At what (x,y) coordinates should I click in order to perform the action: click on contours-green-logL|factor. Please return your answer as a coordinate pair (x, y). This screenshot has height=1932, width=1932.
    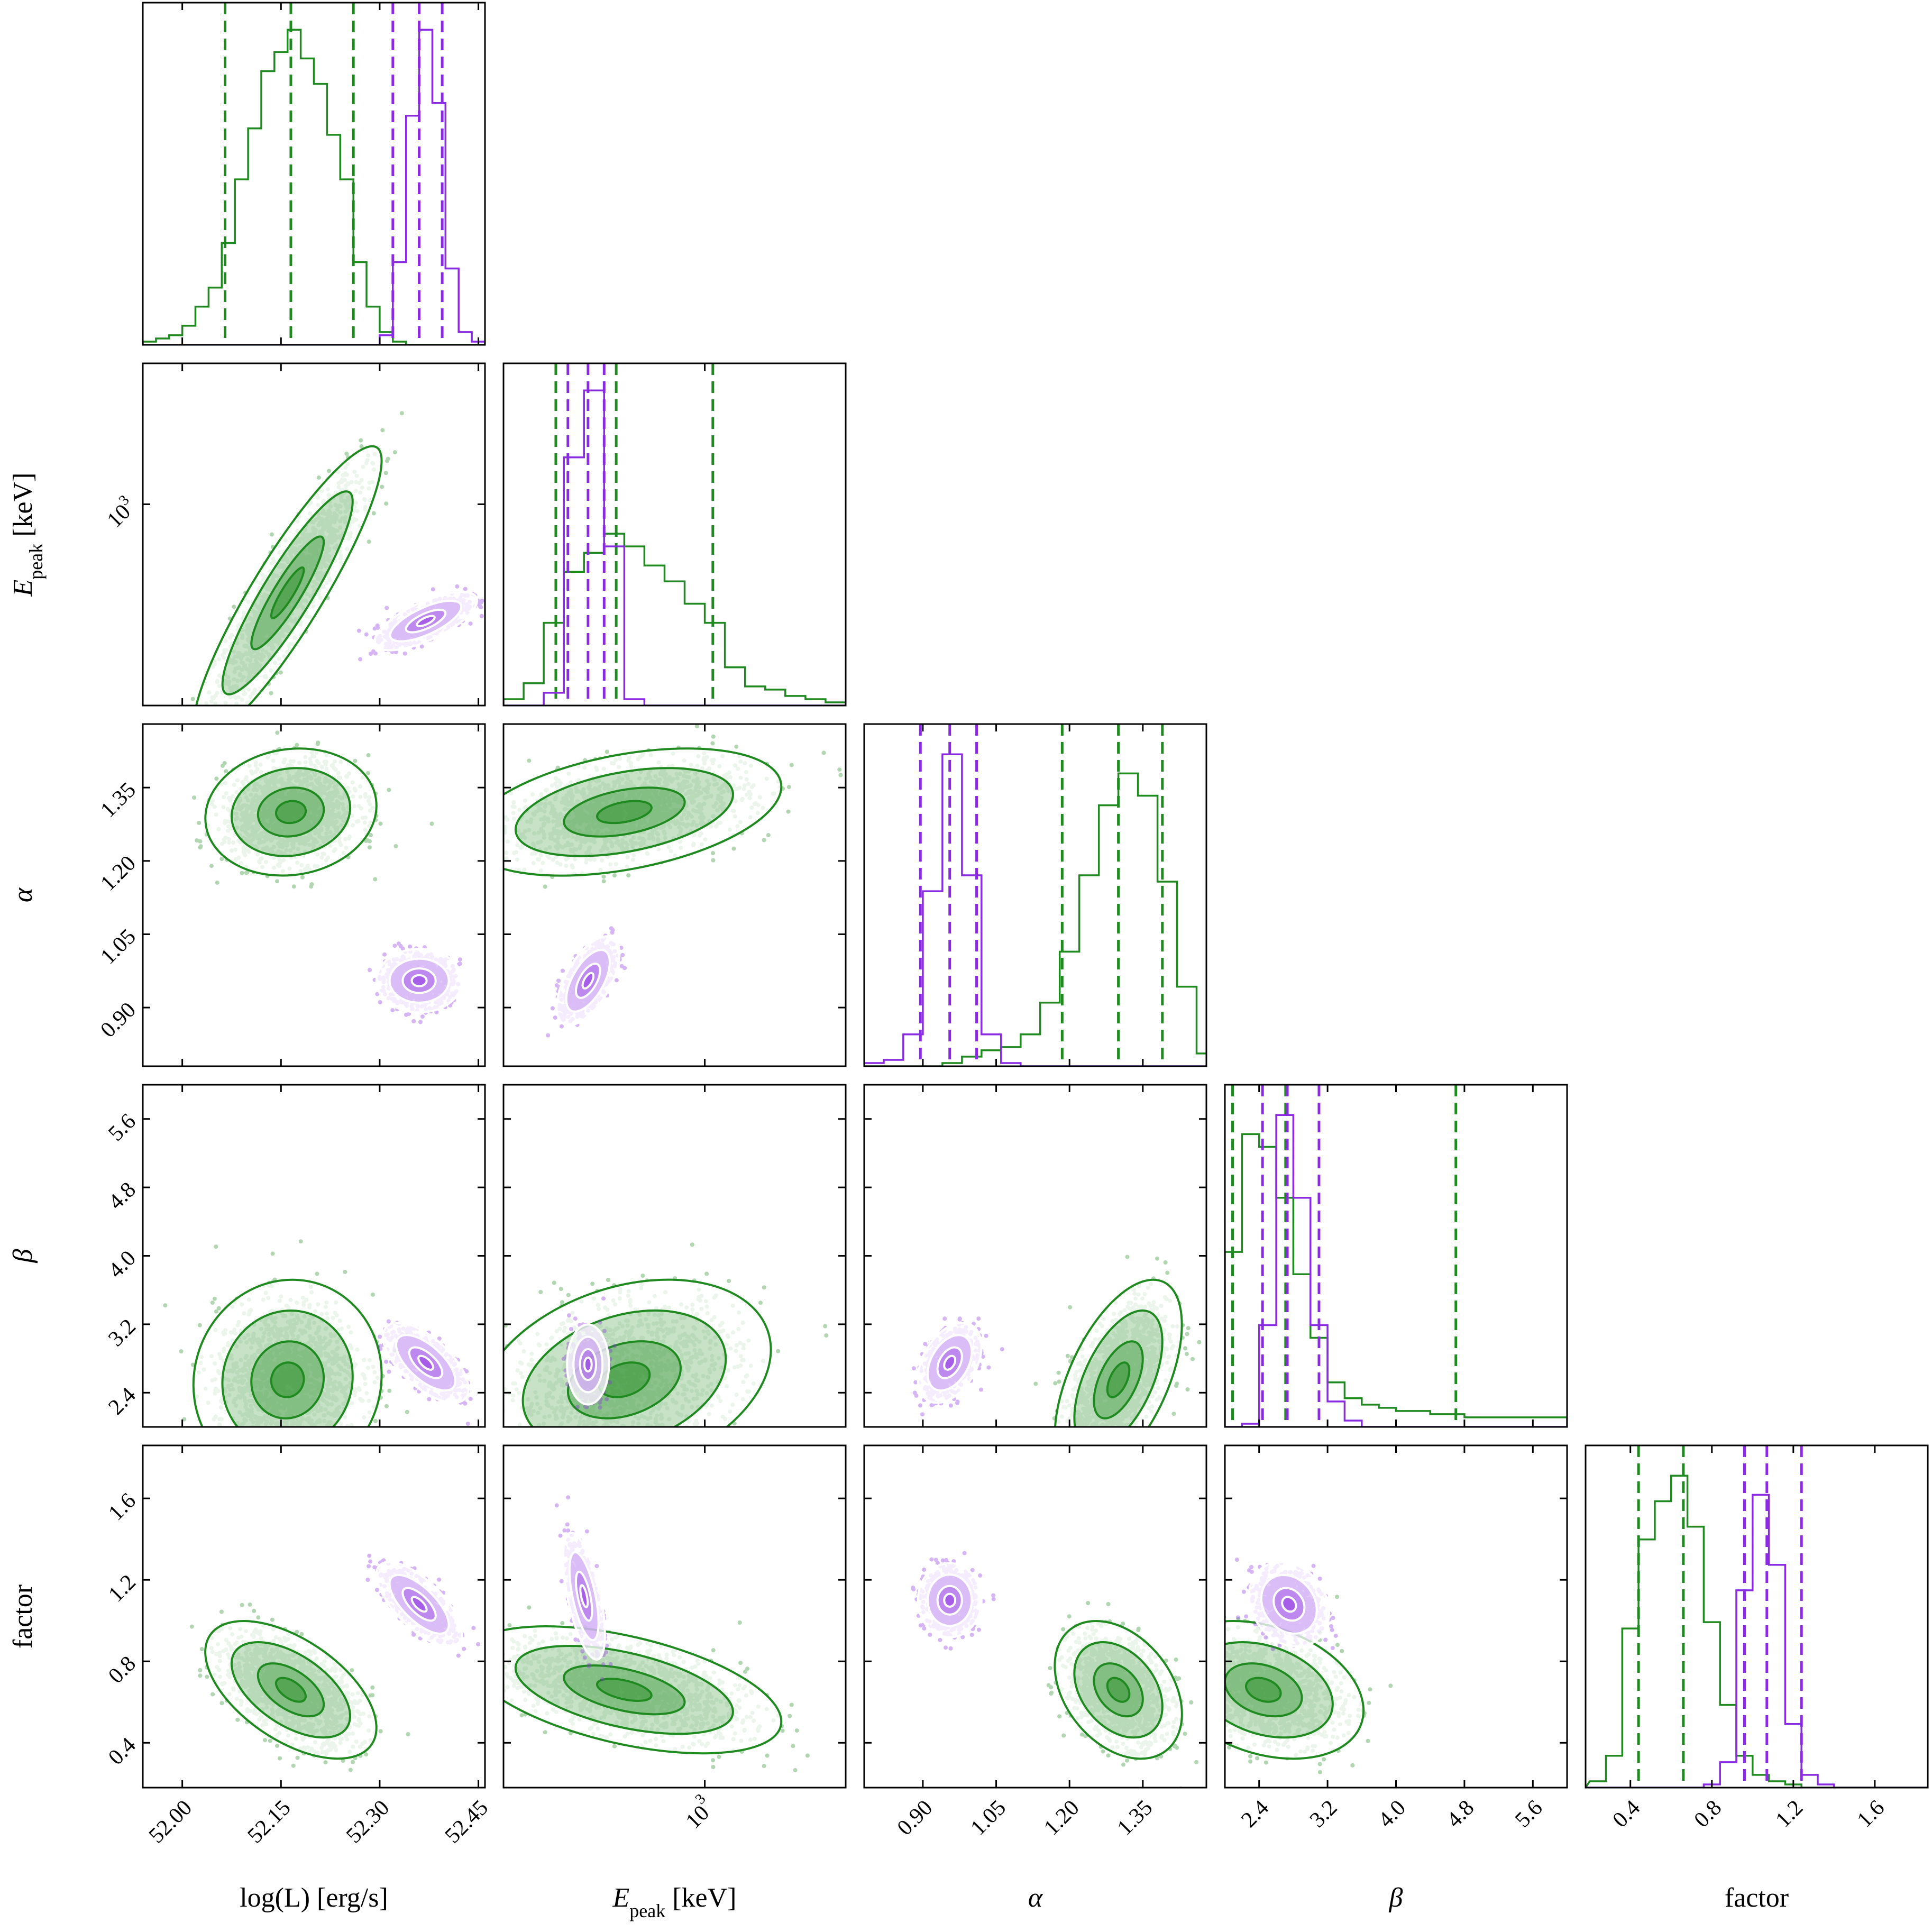
    Looking at the image, I should click on (291, 1690).